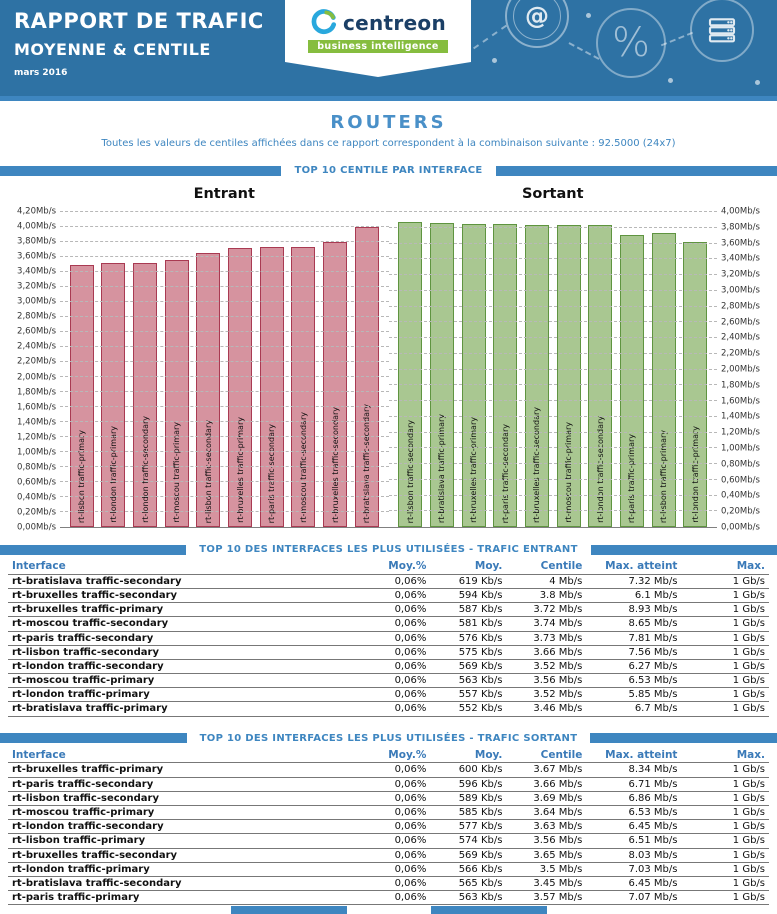 The height and width of the screenshot is (914, 777). I want to click on bar-rt-paris-traffic-secondary: rt-paris traffic-secondary, so click(505, 375).